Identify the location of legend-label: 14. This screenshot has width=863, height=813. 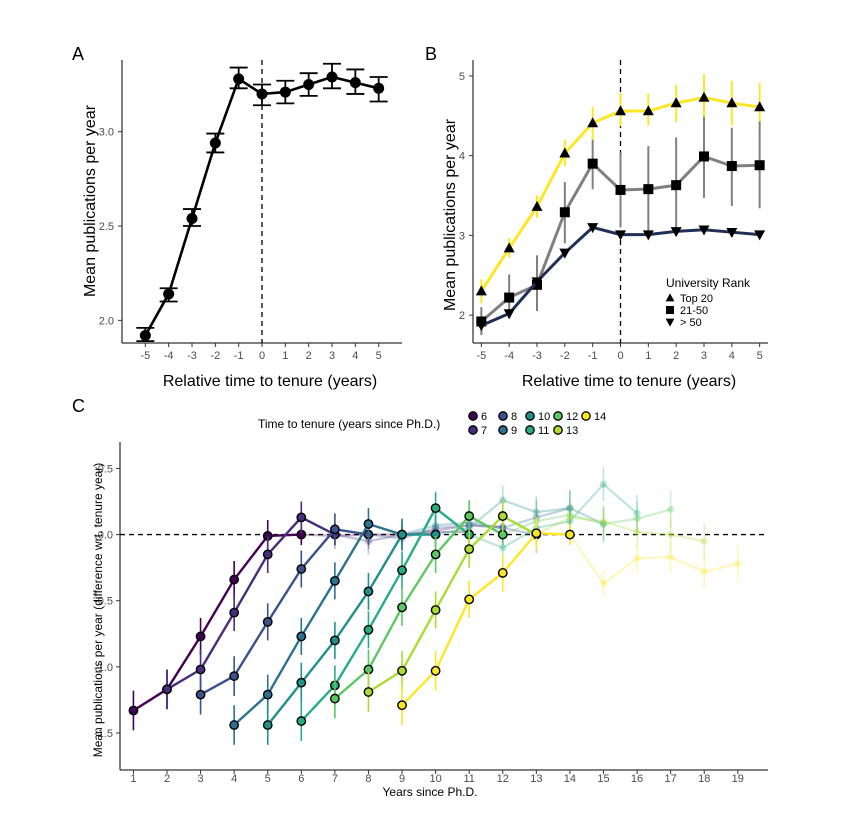
(600, 417).